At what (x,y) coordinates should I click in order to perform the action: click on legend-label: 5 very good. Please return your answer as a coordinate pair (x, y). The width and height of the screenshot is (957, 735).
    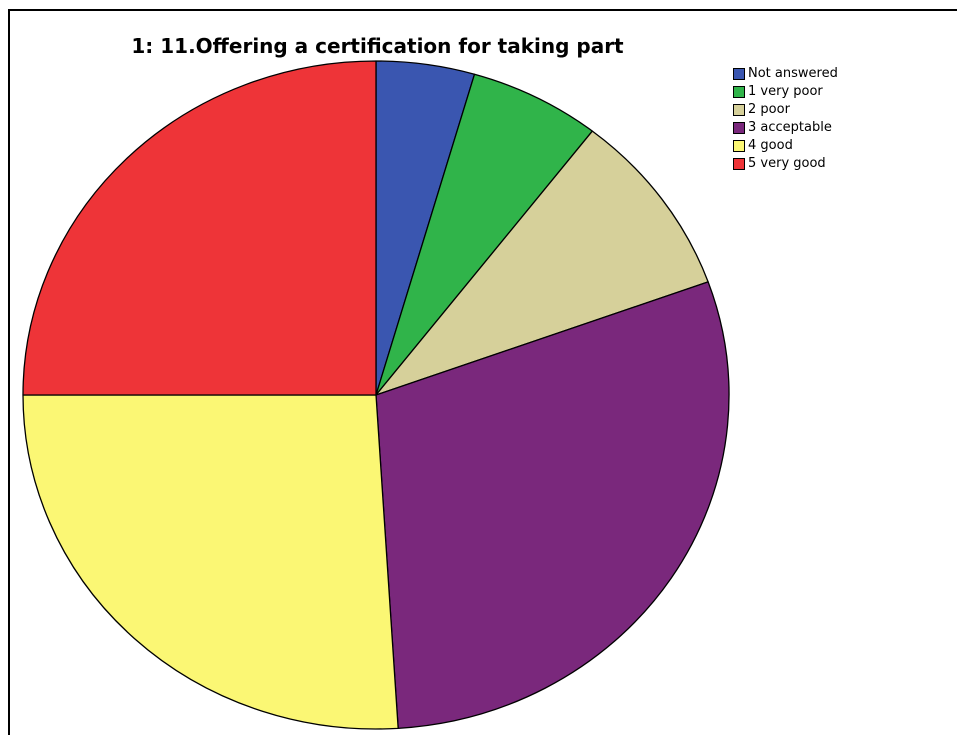
    Looking at the image, I should click on (787, 163).